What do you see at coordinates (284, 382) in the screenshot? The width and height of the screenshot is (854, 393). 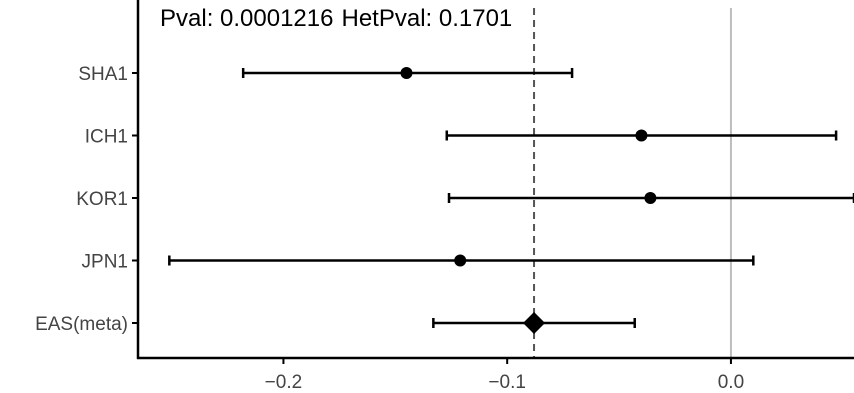 I see `x-tick-label-0: −0.2` at bounding box center [284, 382].